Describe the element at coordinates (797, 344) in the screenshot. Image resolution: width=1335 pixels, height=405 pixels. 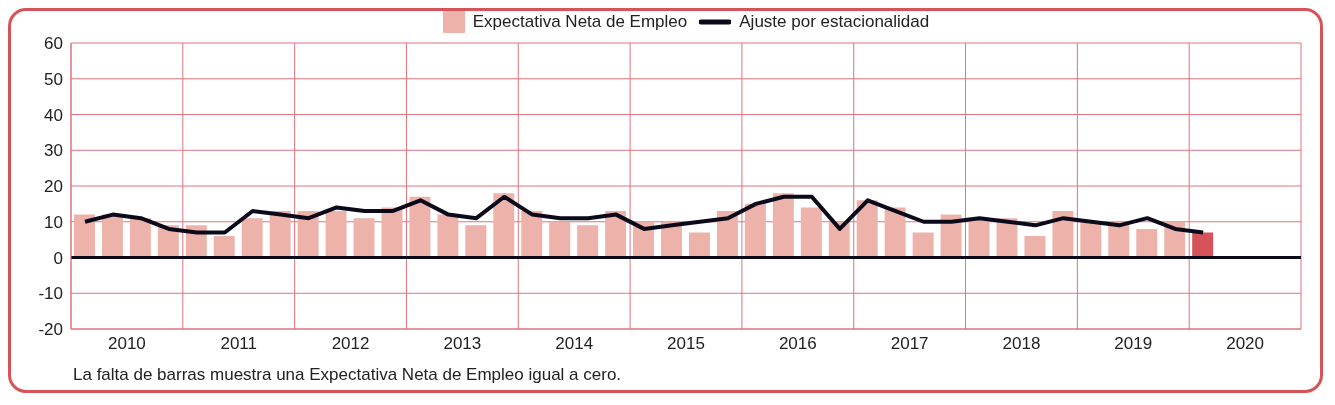
I see `x-tick-label: 2016` at that location.